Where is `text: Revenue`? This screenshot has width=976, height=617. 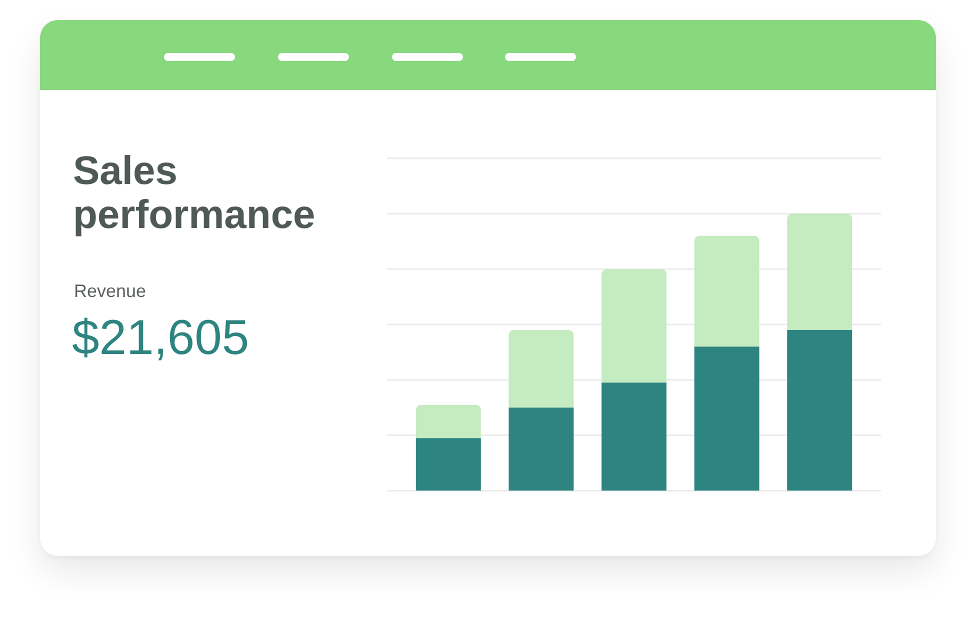
text: Revenue is located at coordinates (110, 291).